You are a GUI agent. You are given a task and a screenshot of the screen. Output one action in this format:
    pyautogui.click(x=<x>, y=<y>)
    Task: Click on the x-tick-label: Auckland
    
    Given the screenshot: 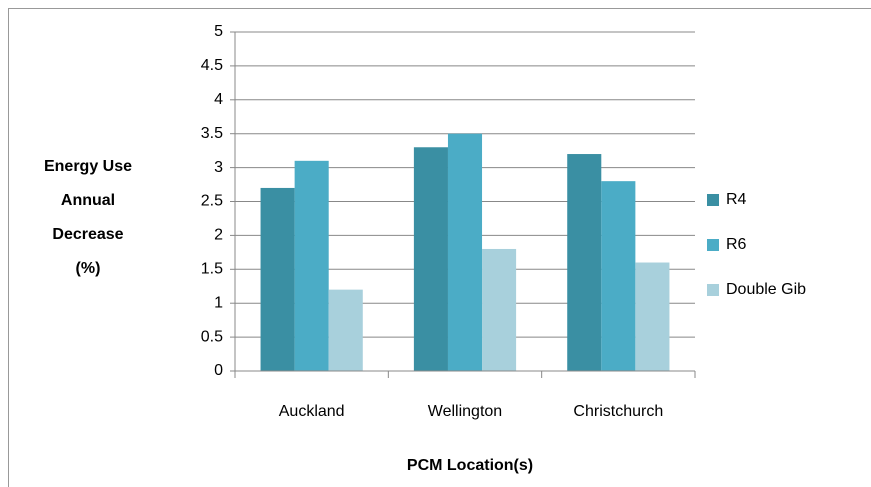 What is the action you would take?
    pyautogui.click(x=312, y=411)
    